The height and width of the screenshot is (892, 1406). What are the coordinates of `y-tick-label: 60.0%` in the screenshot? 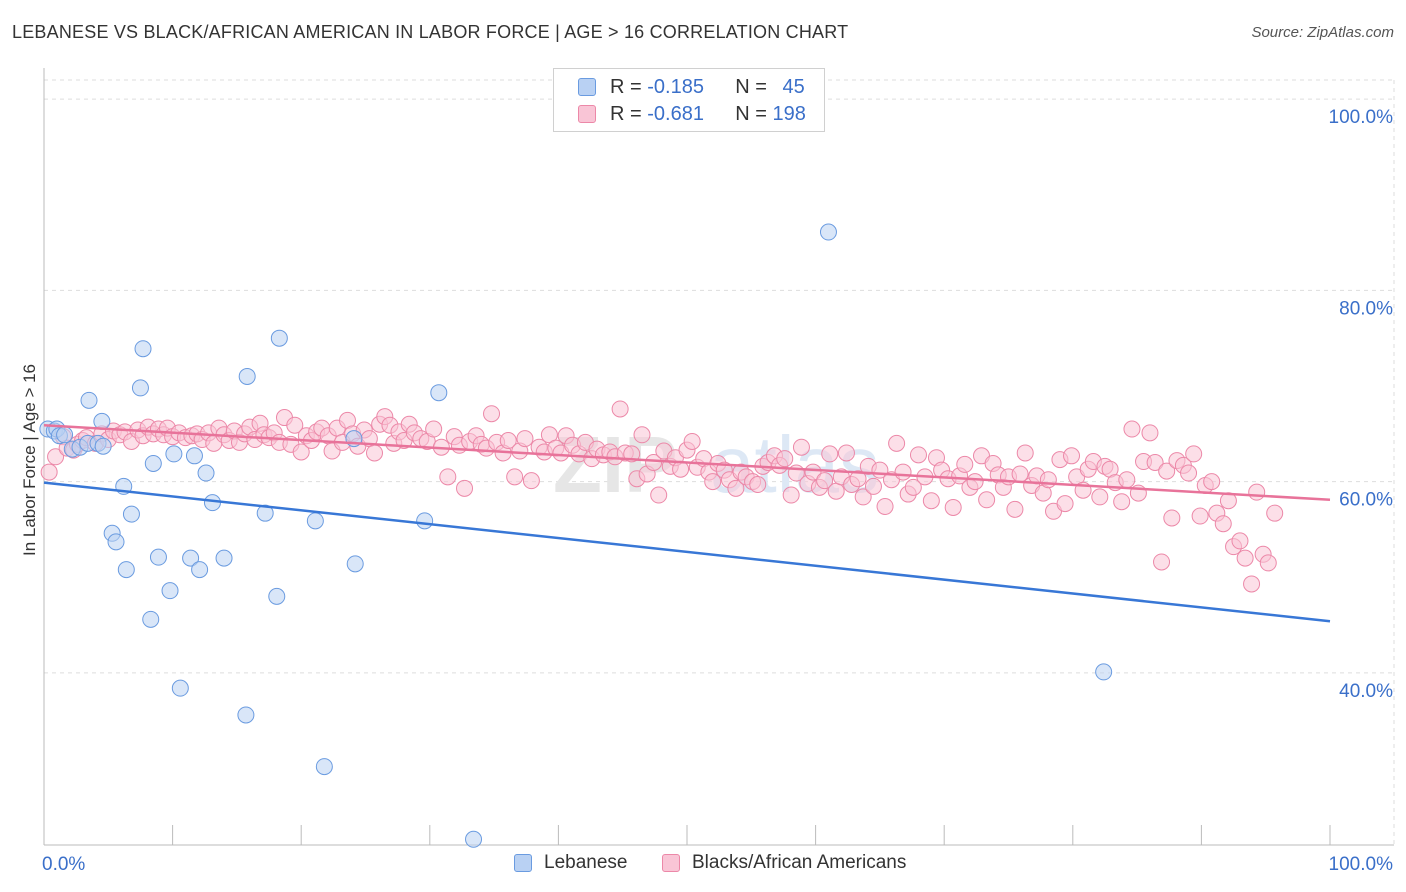 It's located at (1366, 500).